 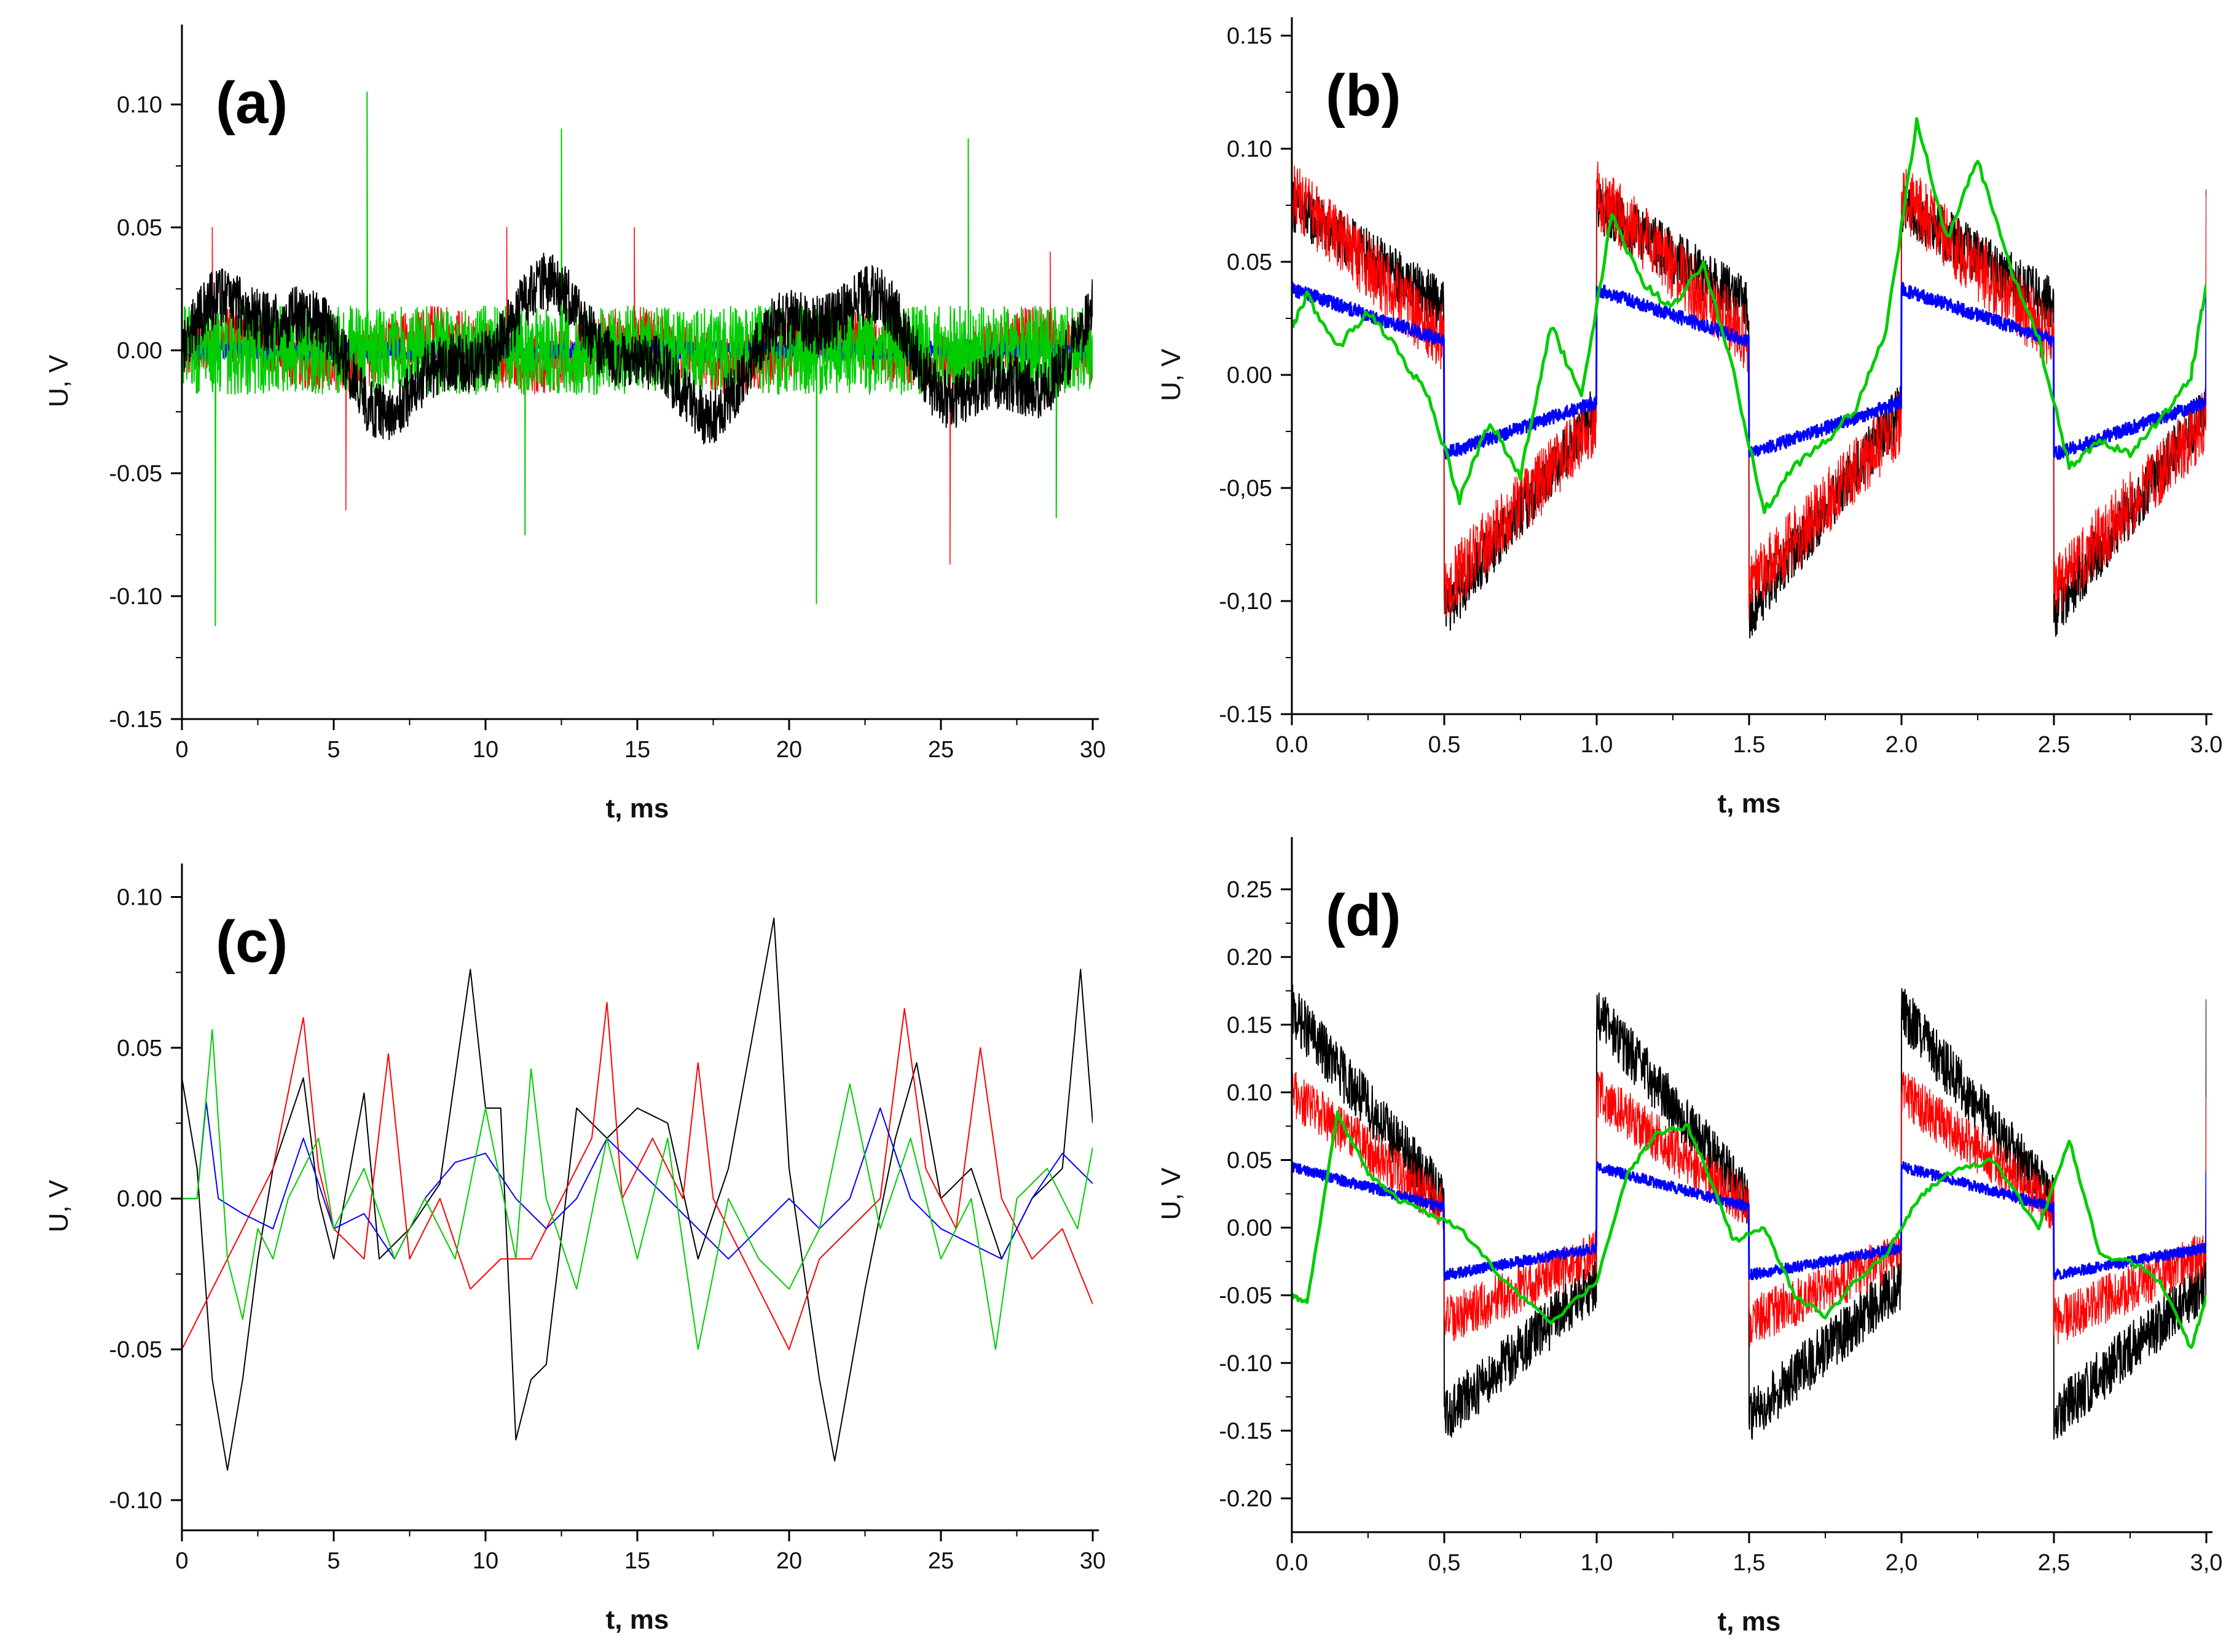 What do you see at coordinates (1249, 890) in the screenshot?
I see `y-tick-label: 0.25` at bounding box center [1249, 890].